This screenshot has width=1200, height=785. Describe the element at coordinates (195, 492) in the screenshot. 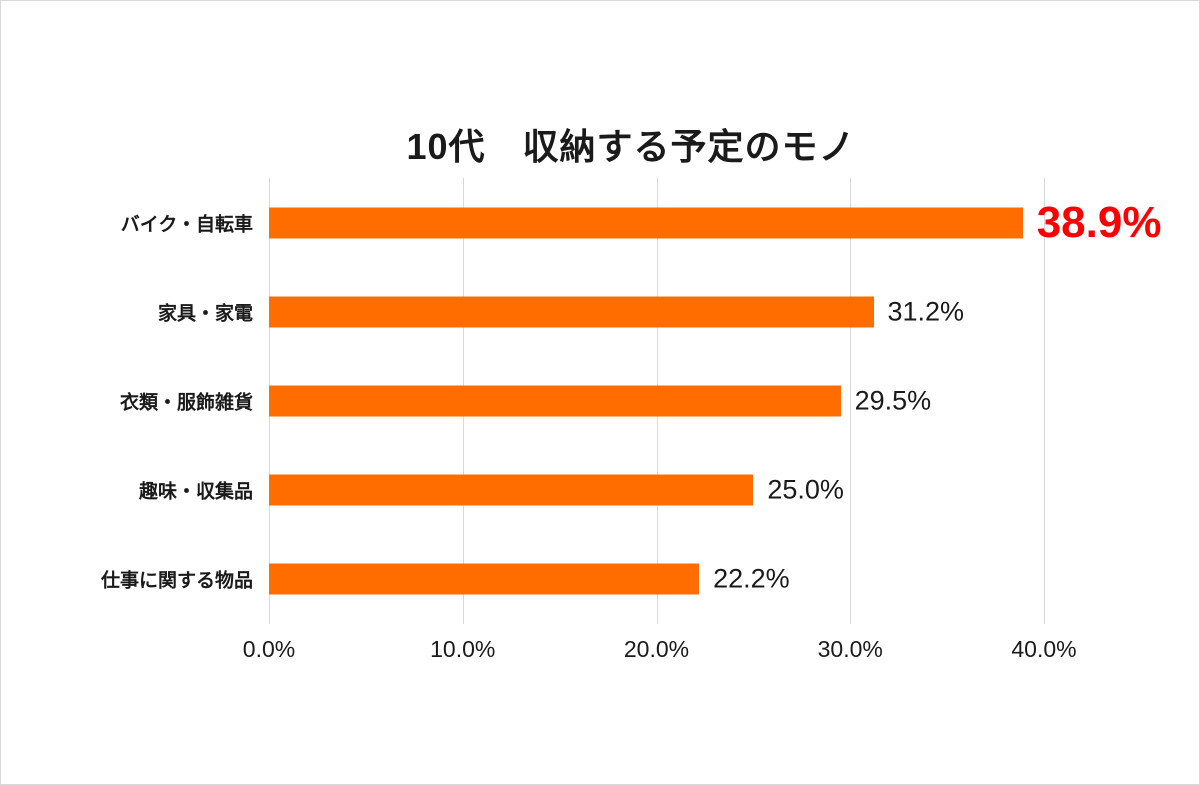

I see `category-label: 趣味・収集品` at that location.